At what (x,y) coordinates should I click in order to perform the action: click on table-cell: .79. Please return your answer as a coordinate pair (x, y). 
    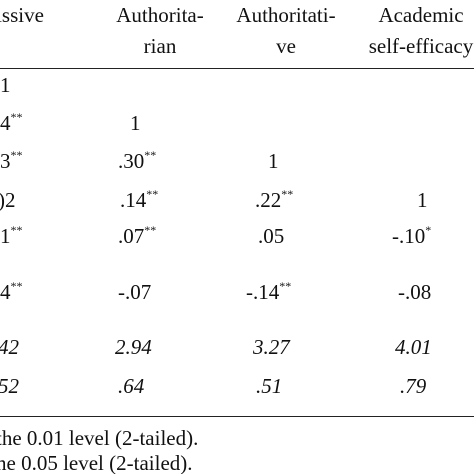
    Looking at the image, I should click on (413, 386).